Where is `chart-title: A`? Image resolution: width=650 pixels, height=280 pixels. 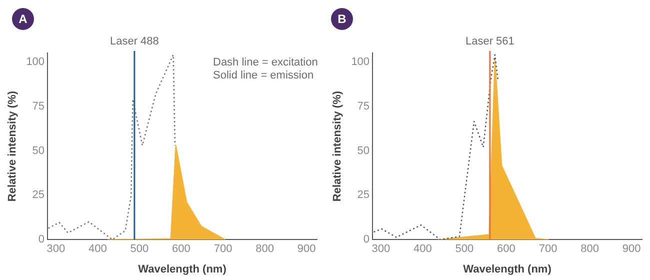 chart-title: A is located at coordinates (23, 19).